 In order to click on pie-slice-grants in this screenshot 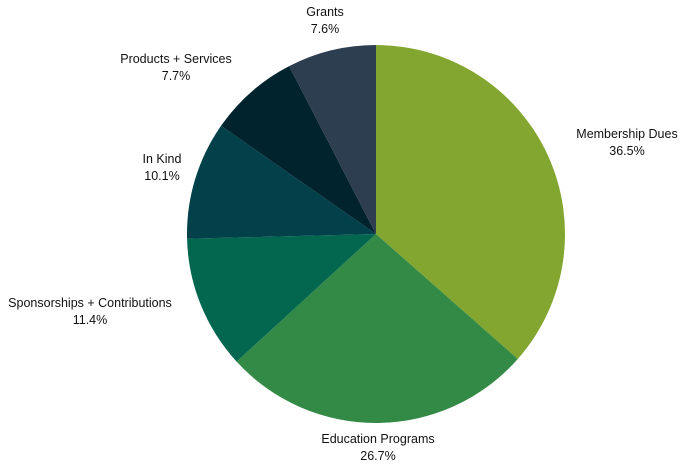, I will do `click(332, 139)`.